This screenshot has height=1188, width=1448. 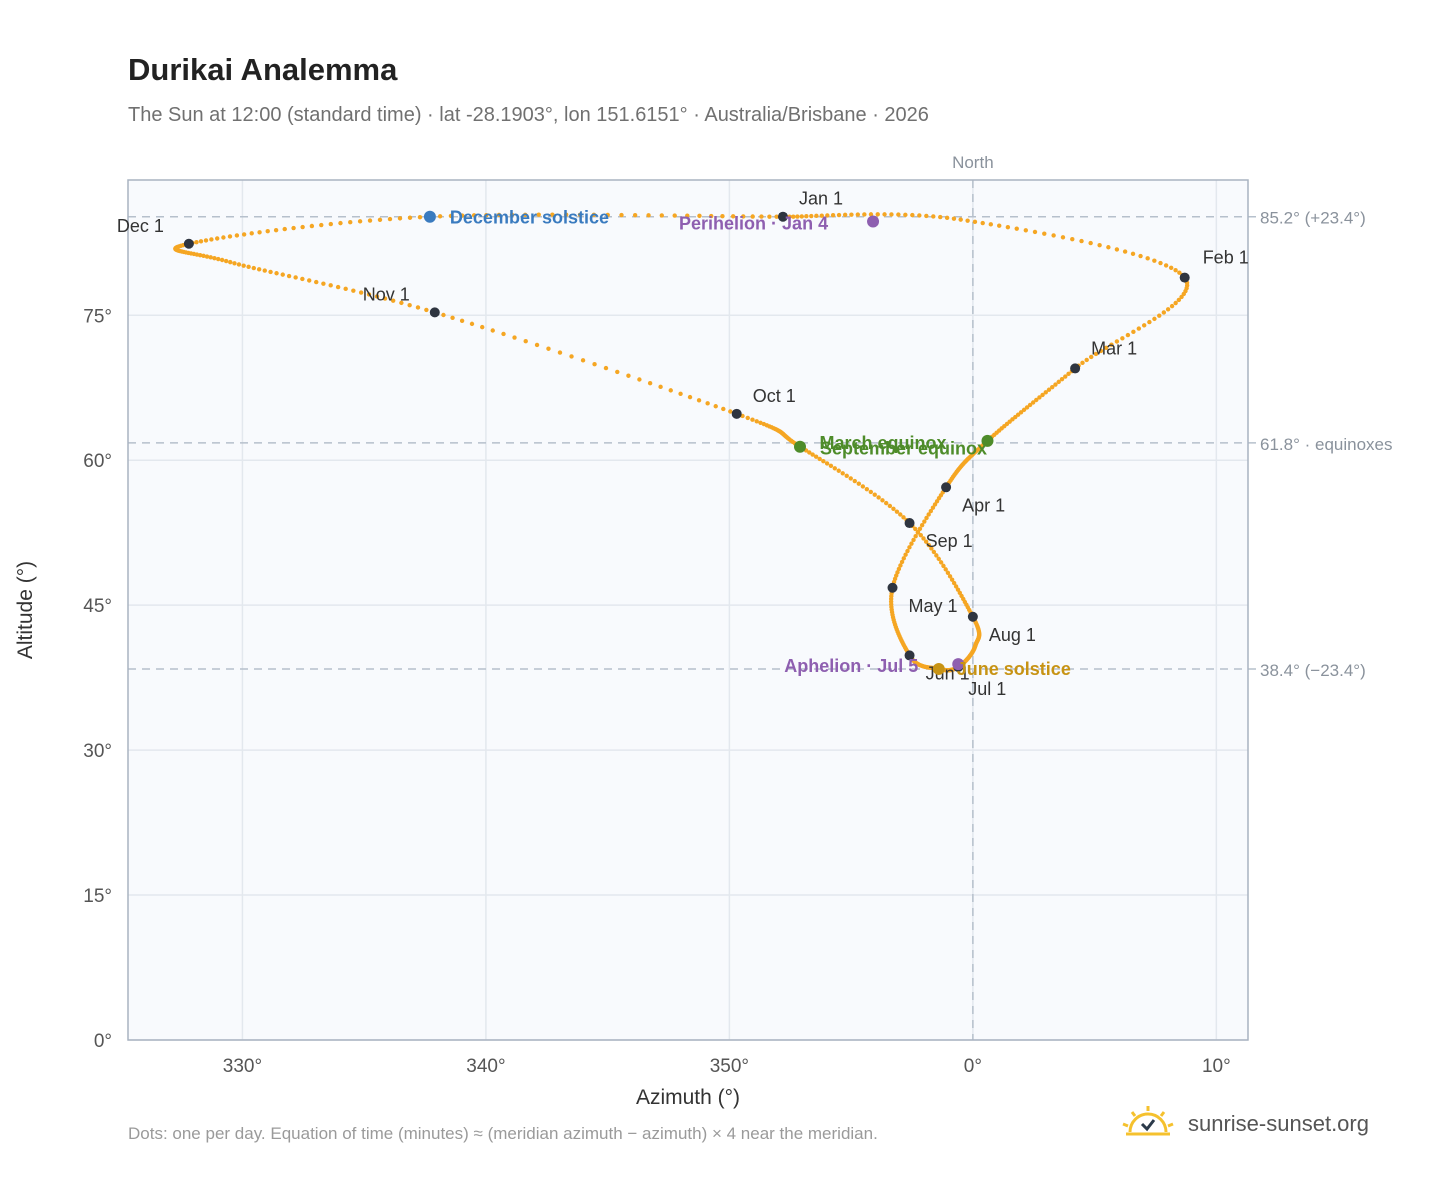 What do you see at coordinates (25, 610) in the screenshot?
I see `y-axis-title: Altitude (°)` at bounding box center [25, 610].